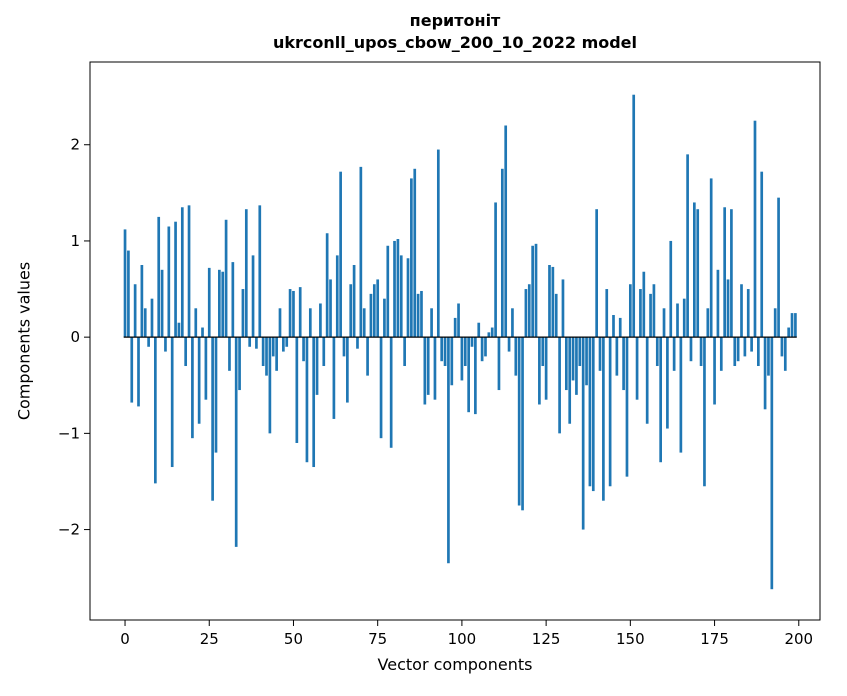 This screenshot has width=847, height=696. Describe the element at coordinates (209, 639) in the screenshot. I see `x-tick-label: 25` at that location.